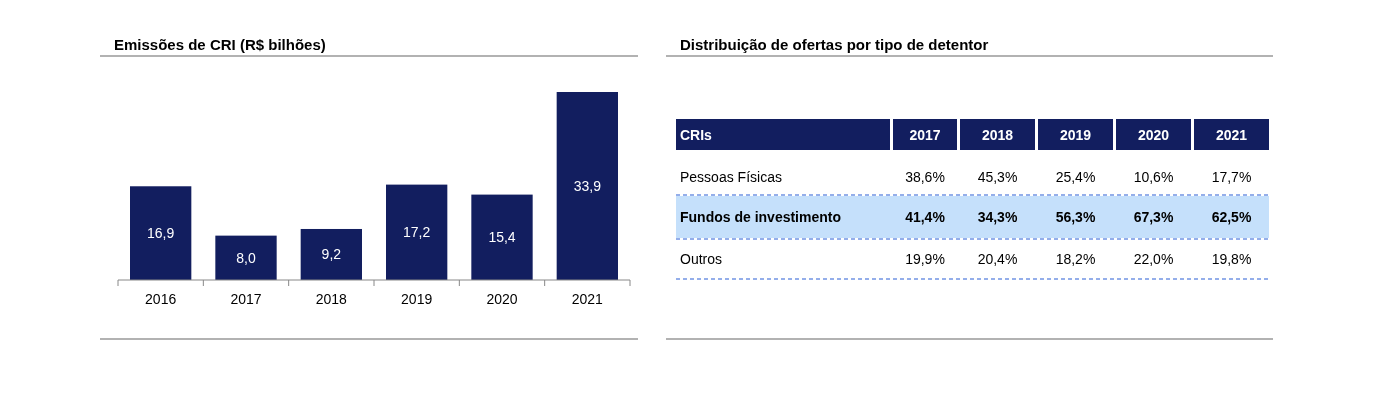 The height and width of the screenshot is (398, 1400). I want to click on text: 19,9%, so click(925, 259).